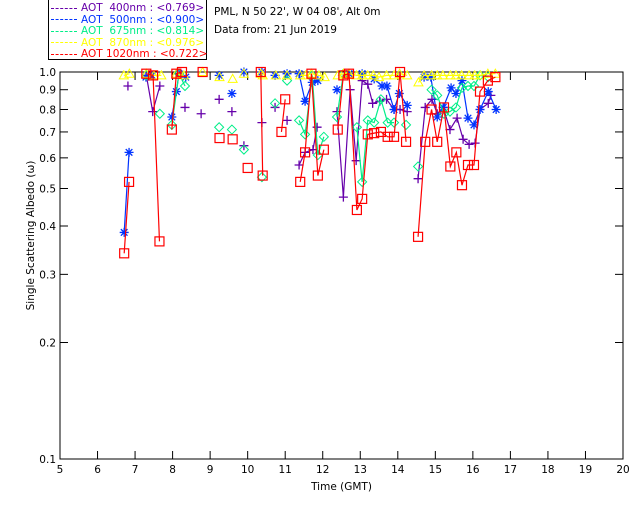  I want to click on x-tick-label: 20, so click(622, 470).